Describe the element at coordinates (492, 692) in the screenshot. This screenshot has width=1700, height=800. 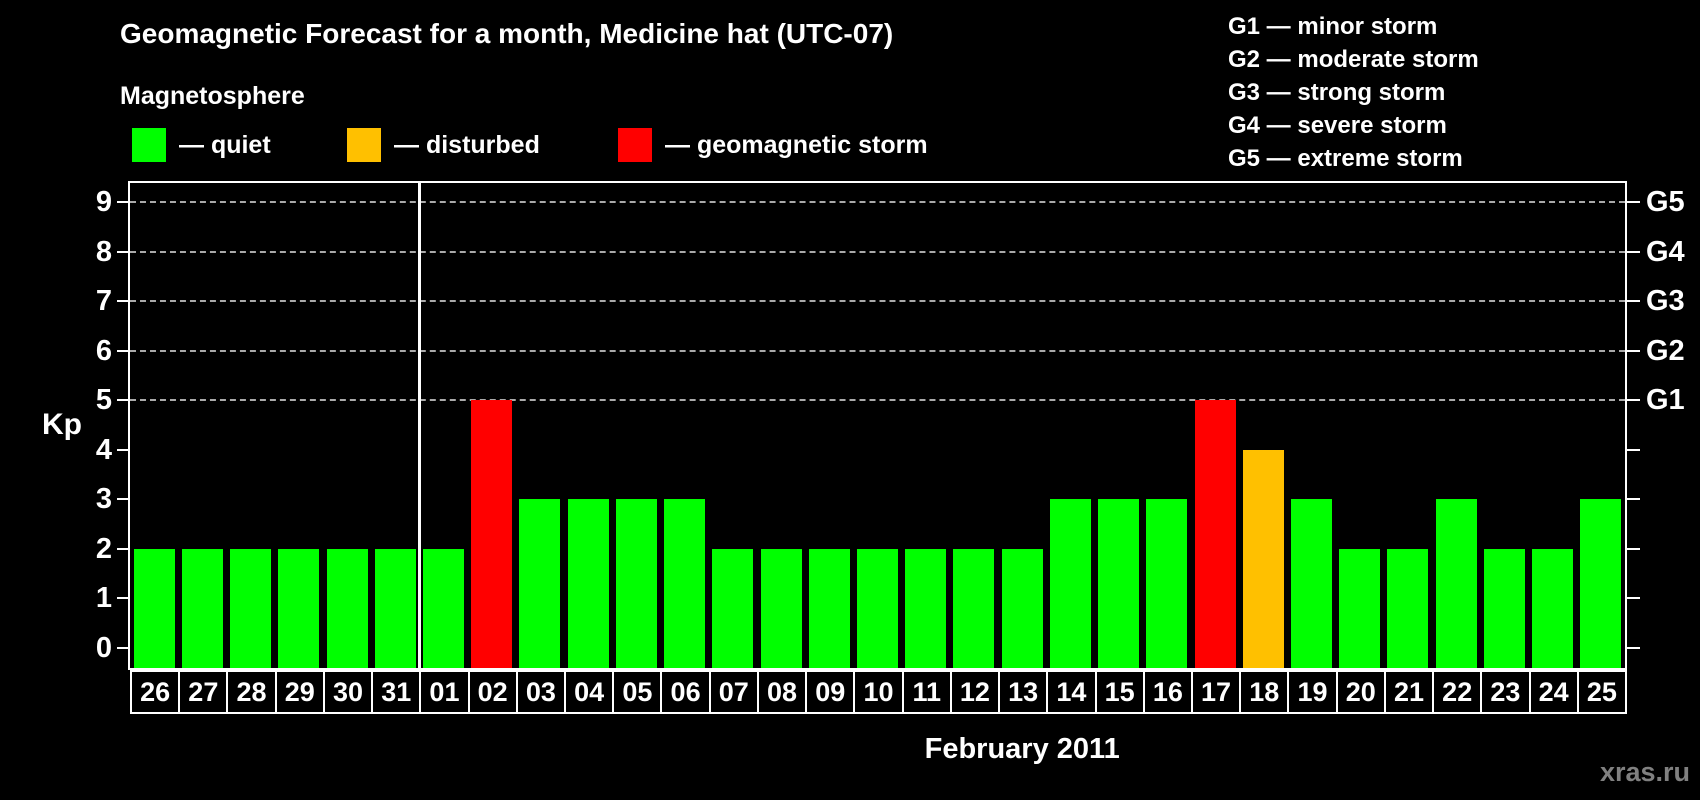
I see `day-label-02: 02` at that location.